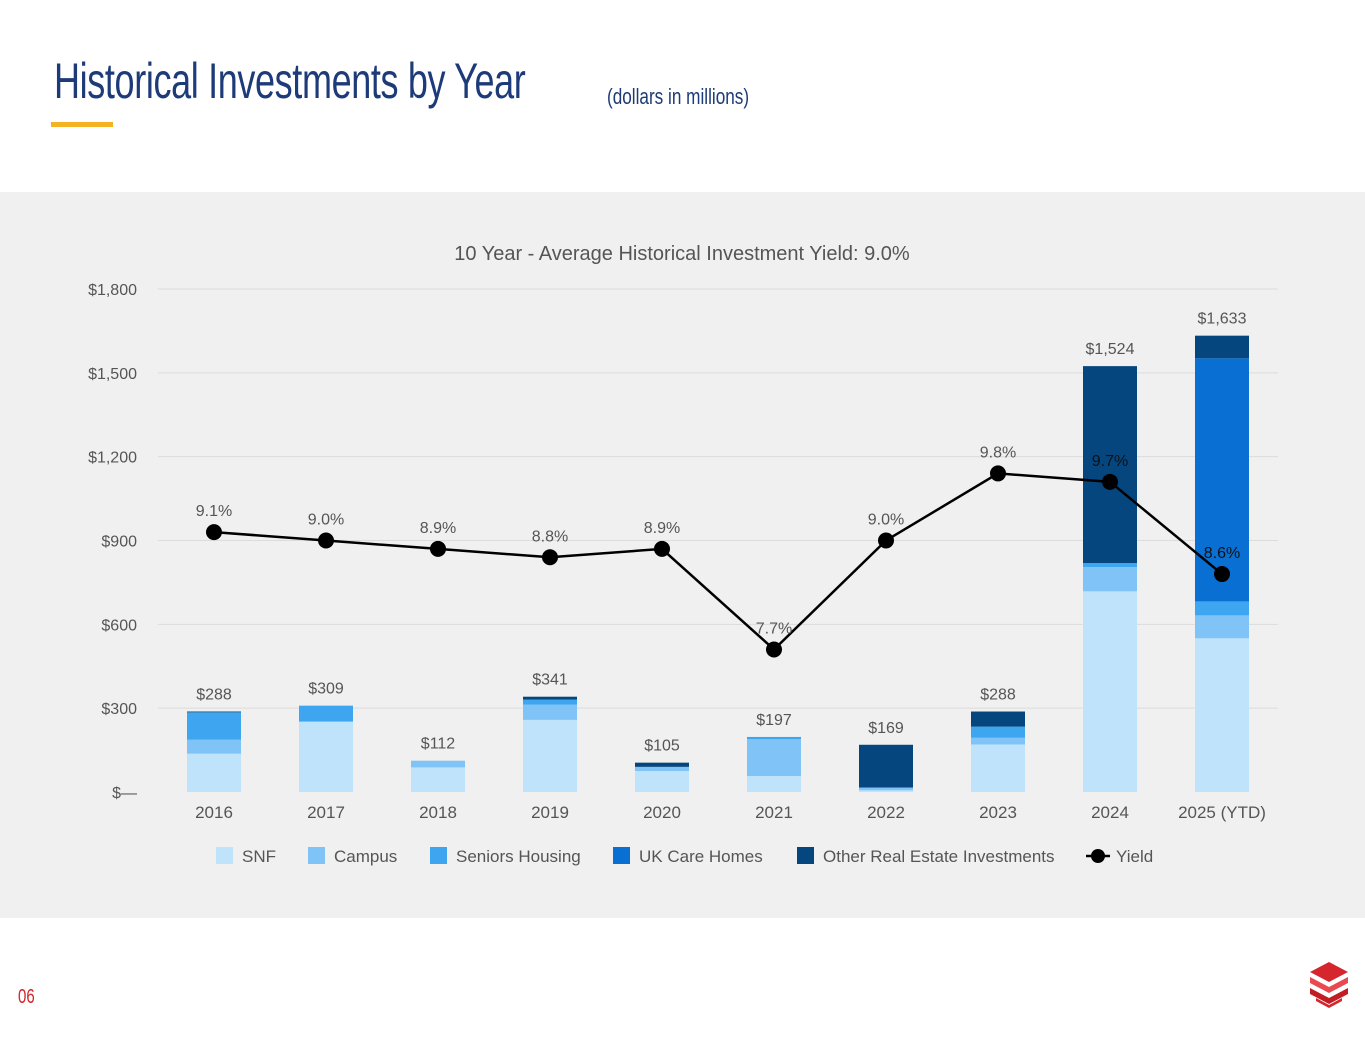 The height and width of the screenshot is (1055, 1365). What do you see at coordinates (365, 856) in the screenshot?
I see `legend-label: Campus` at bounding box center [365, 856].